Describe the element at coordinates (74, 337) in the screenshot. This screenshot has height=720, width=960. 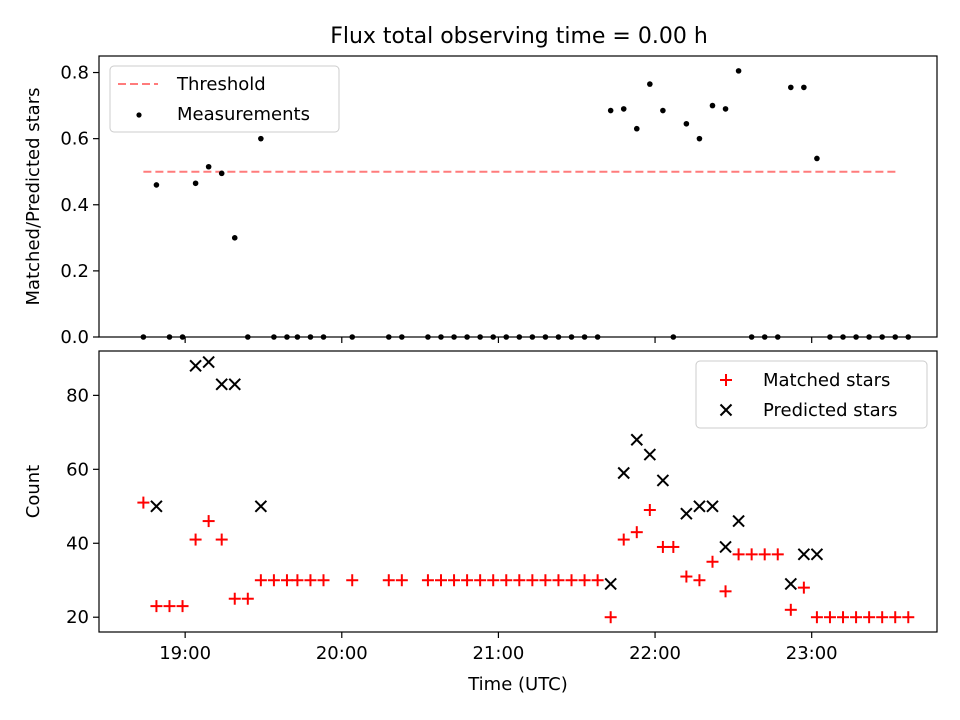
I see `y-tick-label: 0.0` at that location.